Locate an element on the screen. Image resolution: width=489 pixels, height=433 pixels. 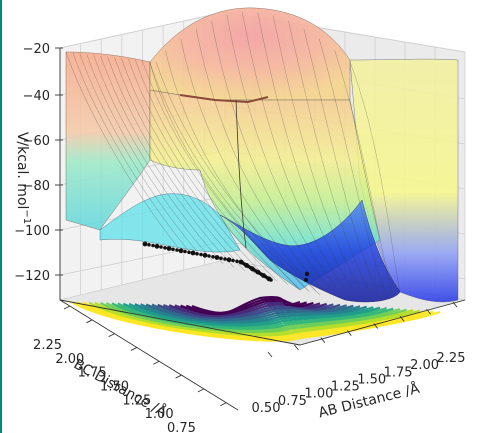
y-axis-ticks: 2.252.001.751.501.251.000.750.50 is located at coordinates (130, 369).